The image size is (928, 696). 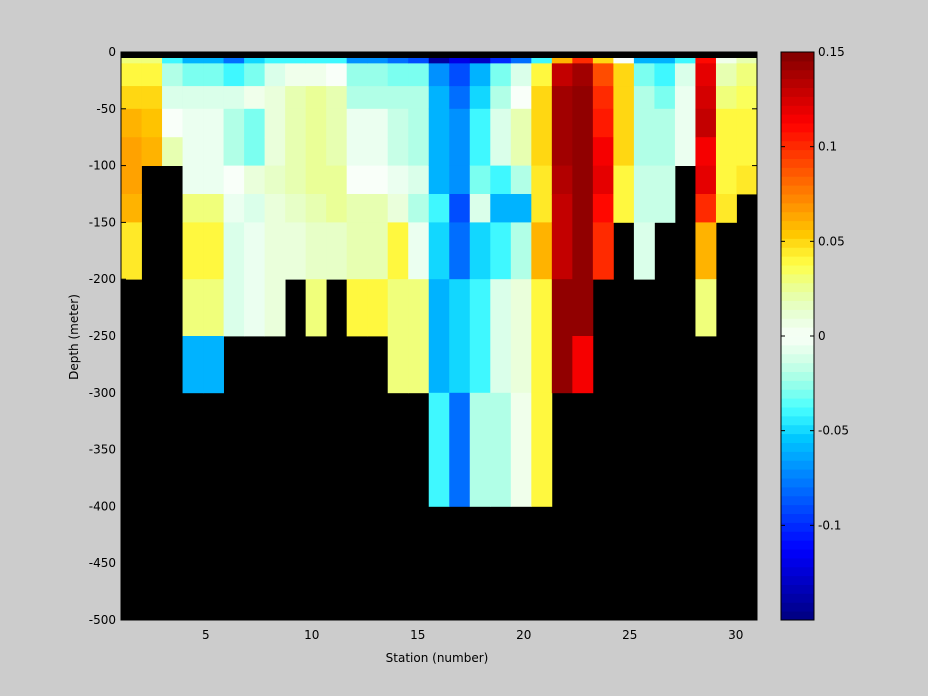 What do you see at coordinates (629, 635) in the screenshot?
I see `x-tick-label: 25` at bounding box center [629, 635].